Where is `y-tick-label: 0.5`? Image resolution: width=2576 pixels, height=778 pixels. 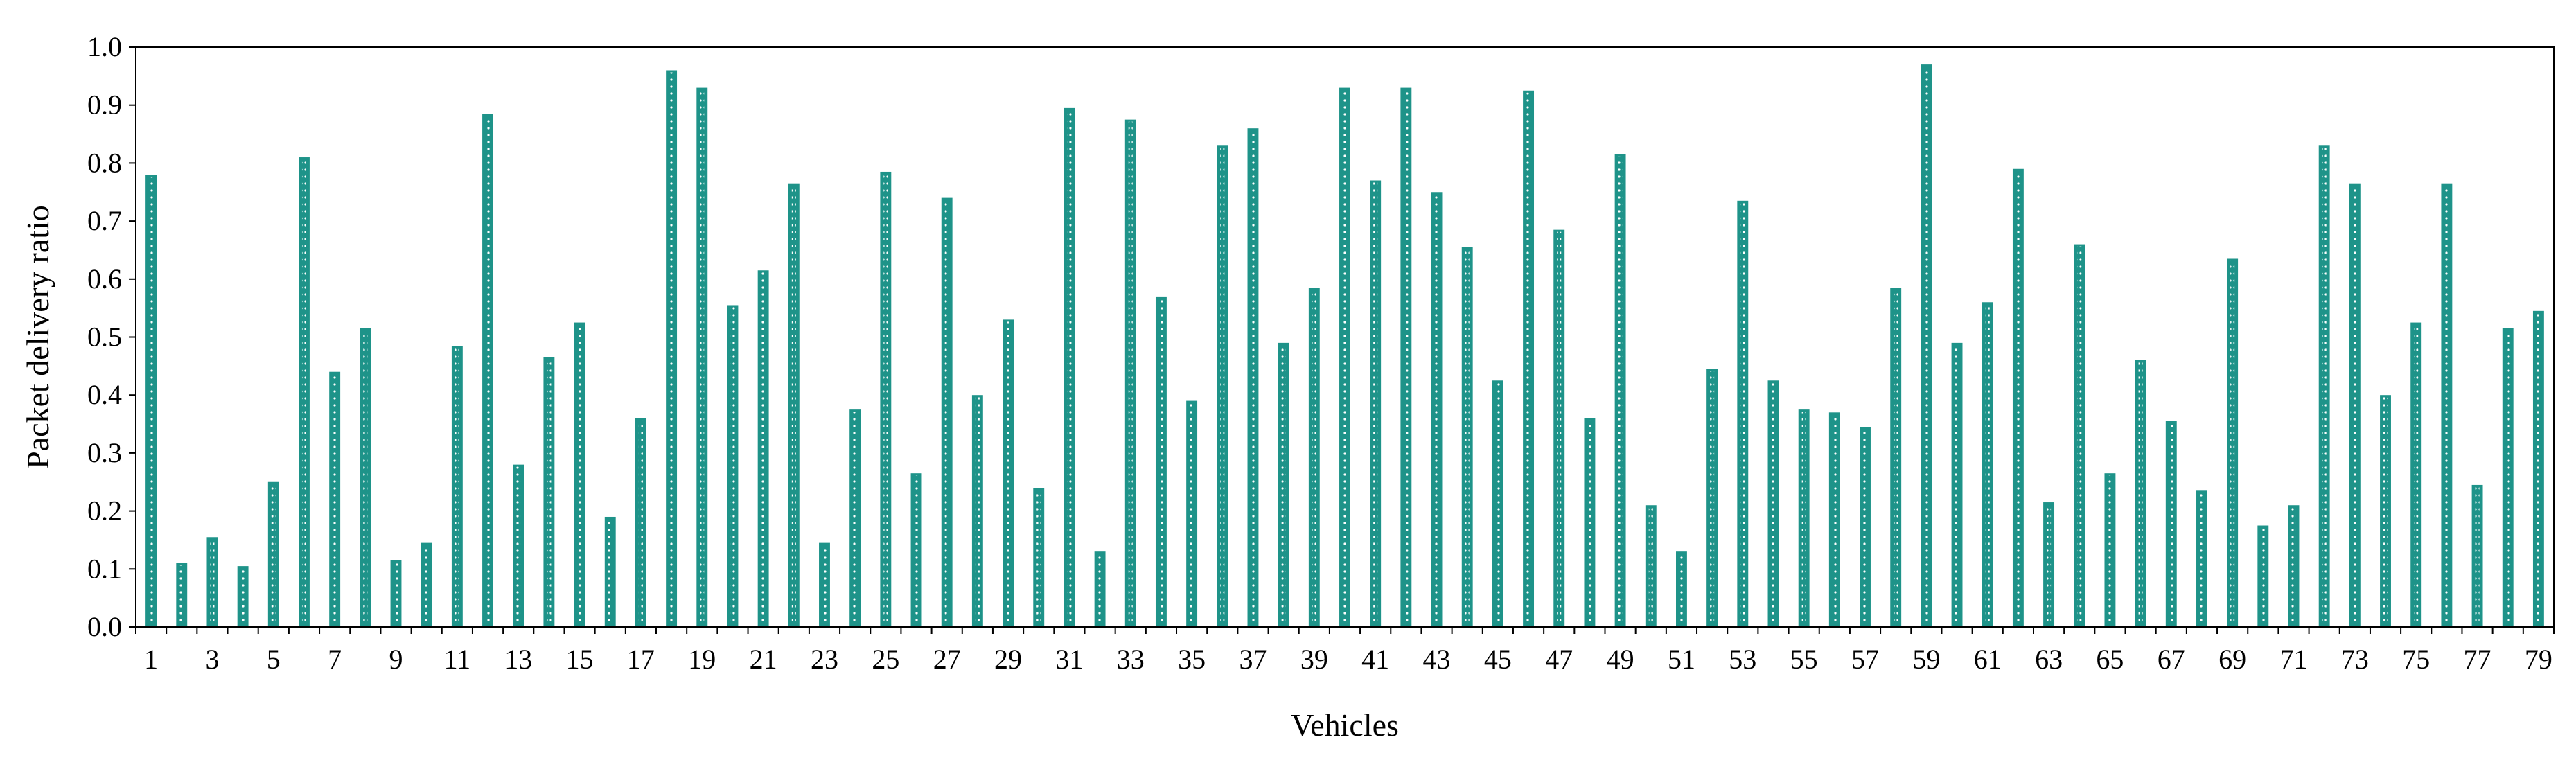 y-tick-label: 0.5 is located at coordinates (104, 337).